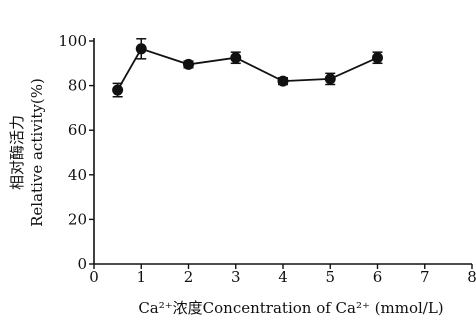 Image resolution: width=476 pixels, height=320 pixels. What do you see at coordinates (72, 41) in the screenshot?
I see `y-tick-label: 100` at bounding box center [72, 41].